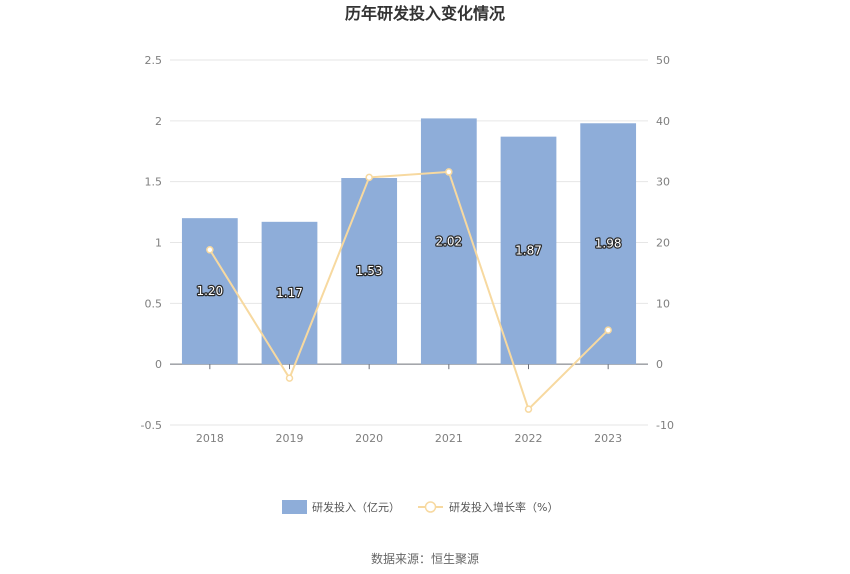 This screenshot has width=850, height=574. Describe the element at coordinates (425, 13) in the screenshot. I see `chart-title: 历年研发投入变化情况` at that location.